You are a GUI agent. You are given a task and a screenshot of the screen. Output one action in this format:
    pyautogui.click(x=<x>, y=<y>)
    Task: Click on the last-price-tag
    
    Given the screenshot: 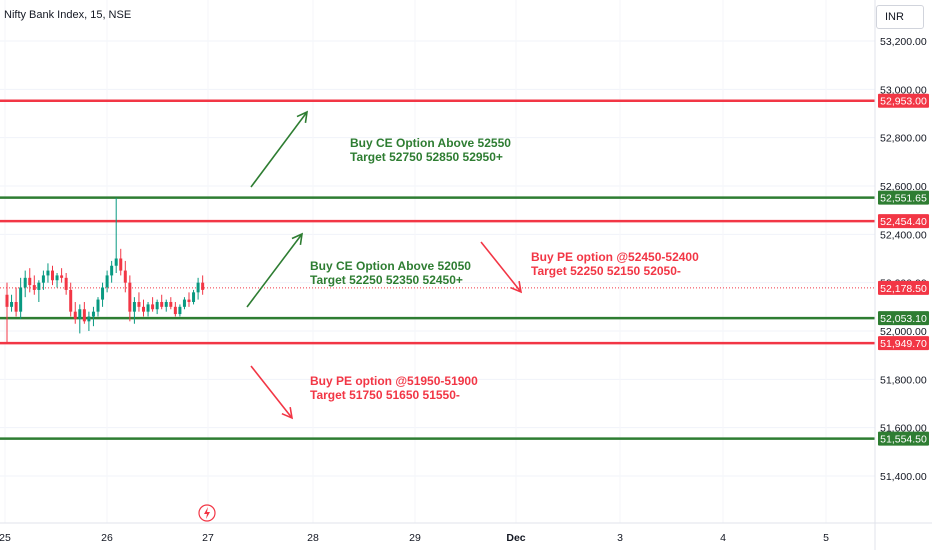 What is the action you would take?
    pyautogui.click(x=903, y=287)
    